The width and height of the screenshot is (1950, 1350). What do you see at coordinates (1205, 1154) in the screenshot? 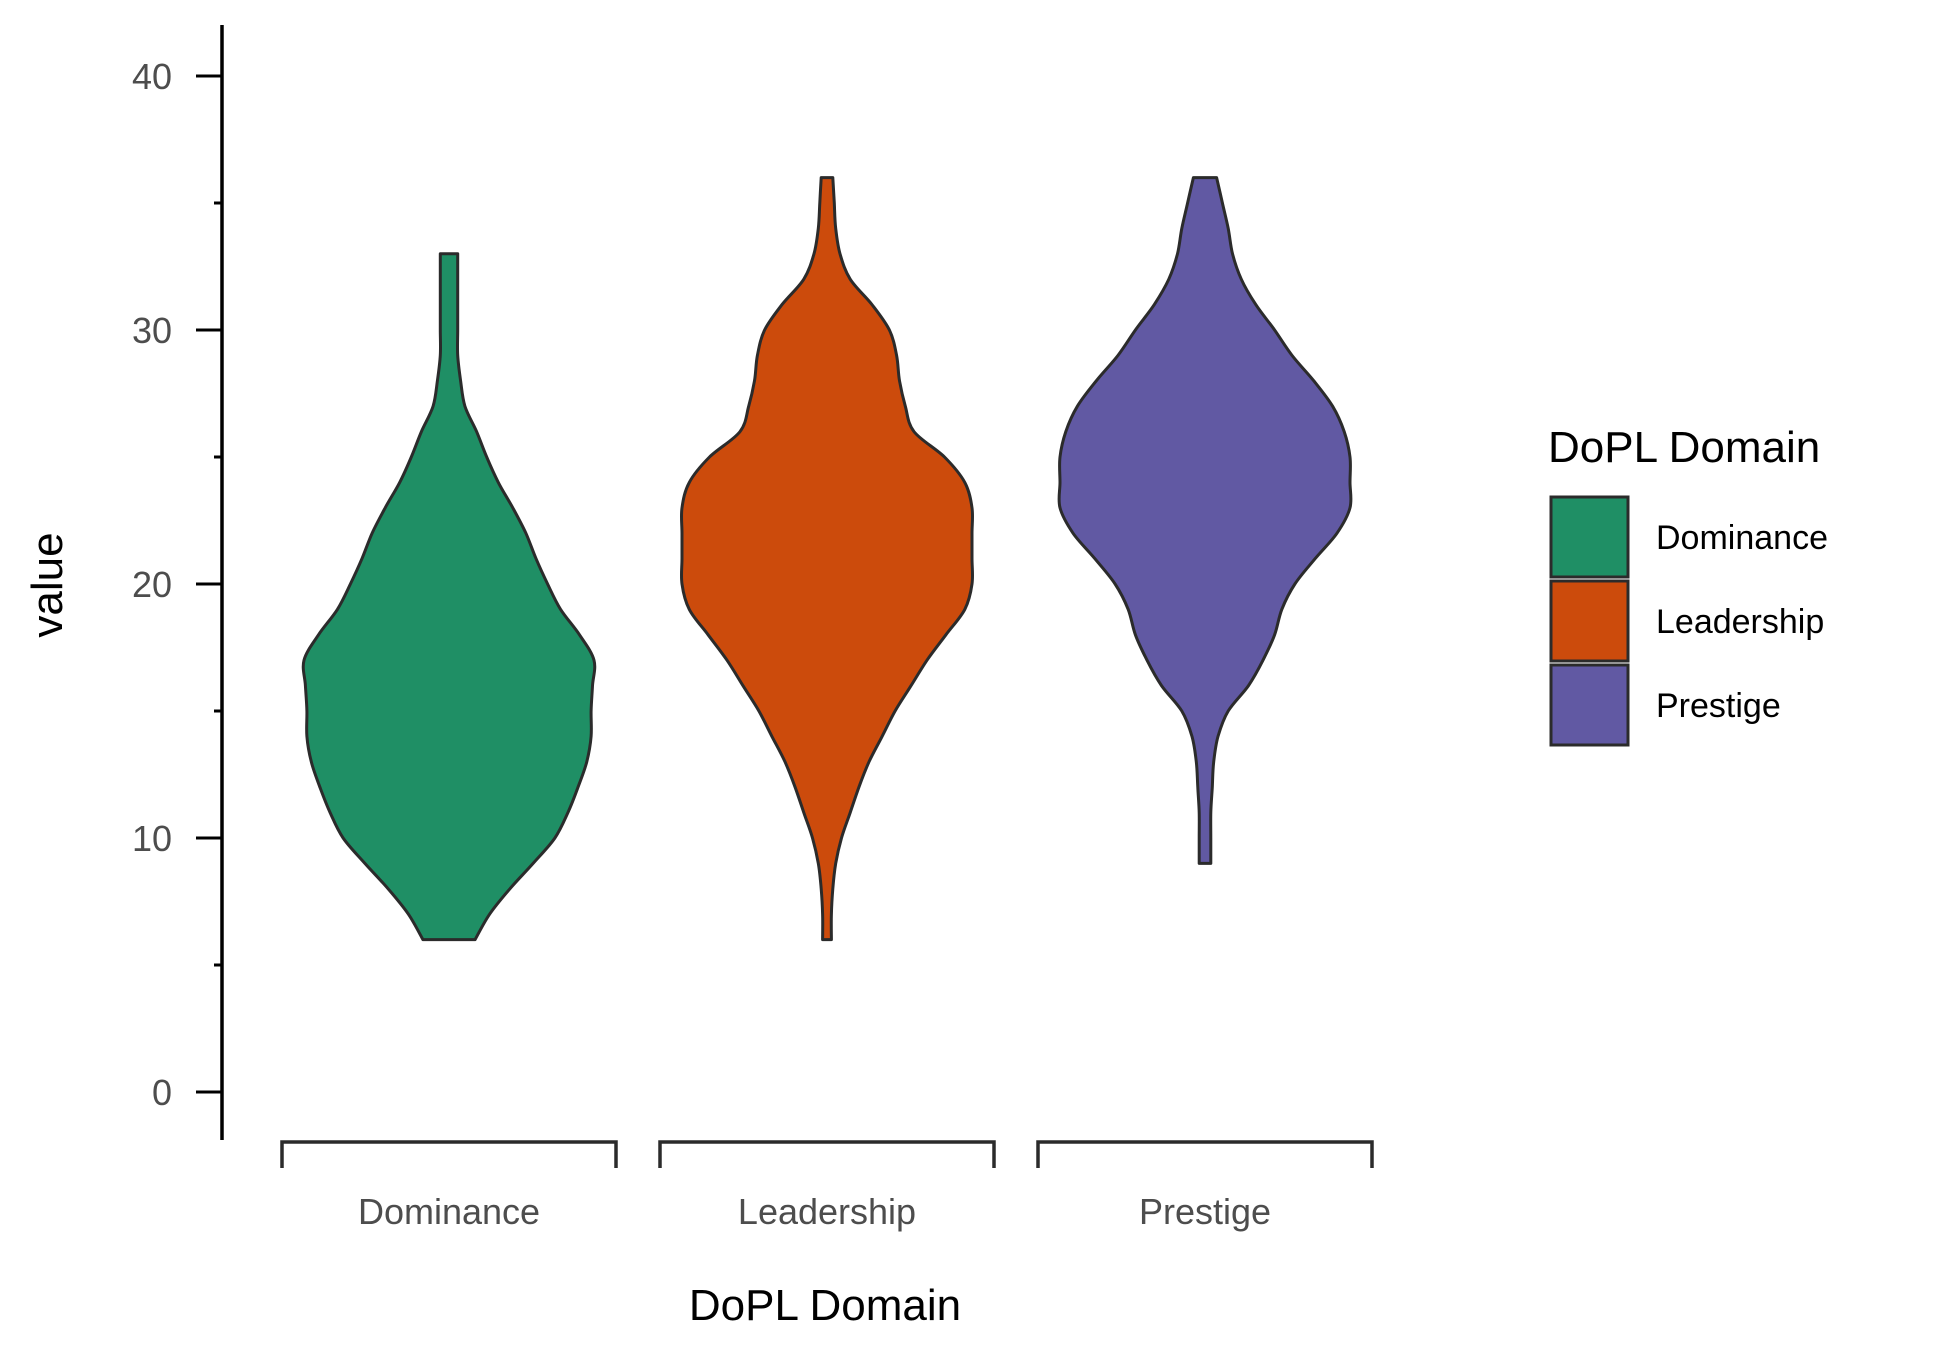
I see `x-bracket-prestige` at bounding box center [1205, 1154].